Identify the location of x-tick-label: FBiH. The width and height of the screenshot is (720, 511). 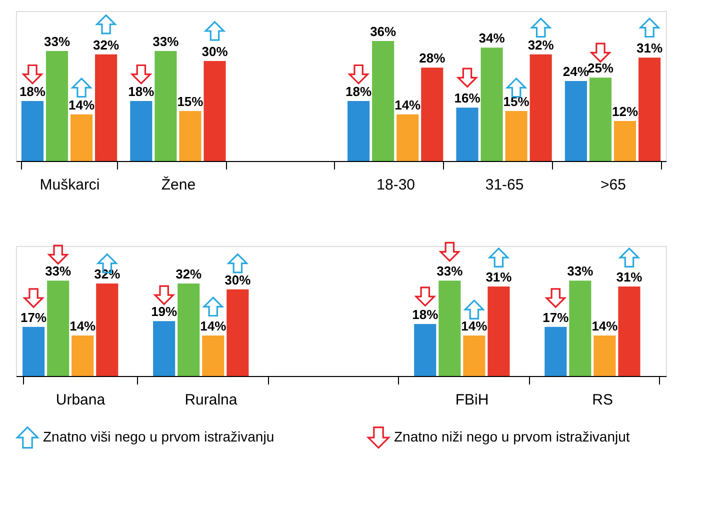
(472, 400).